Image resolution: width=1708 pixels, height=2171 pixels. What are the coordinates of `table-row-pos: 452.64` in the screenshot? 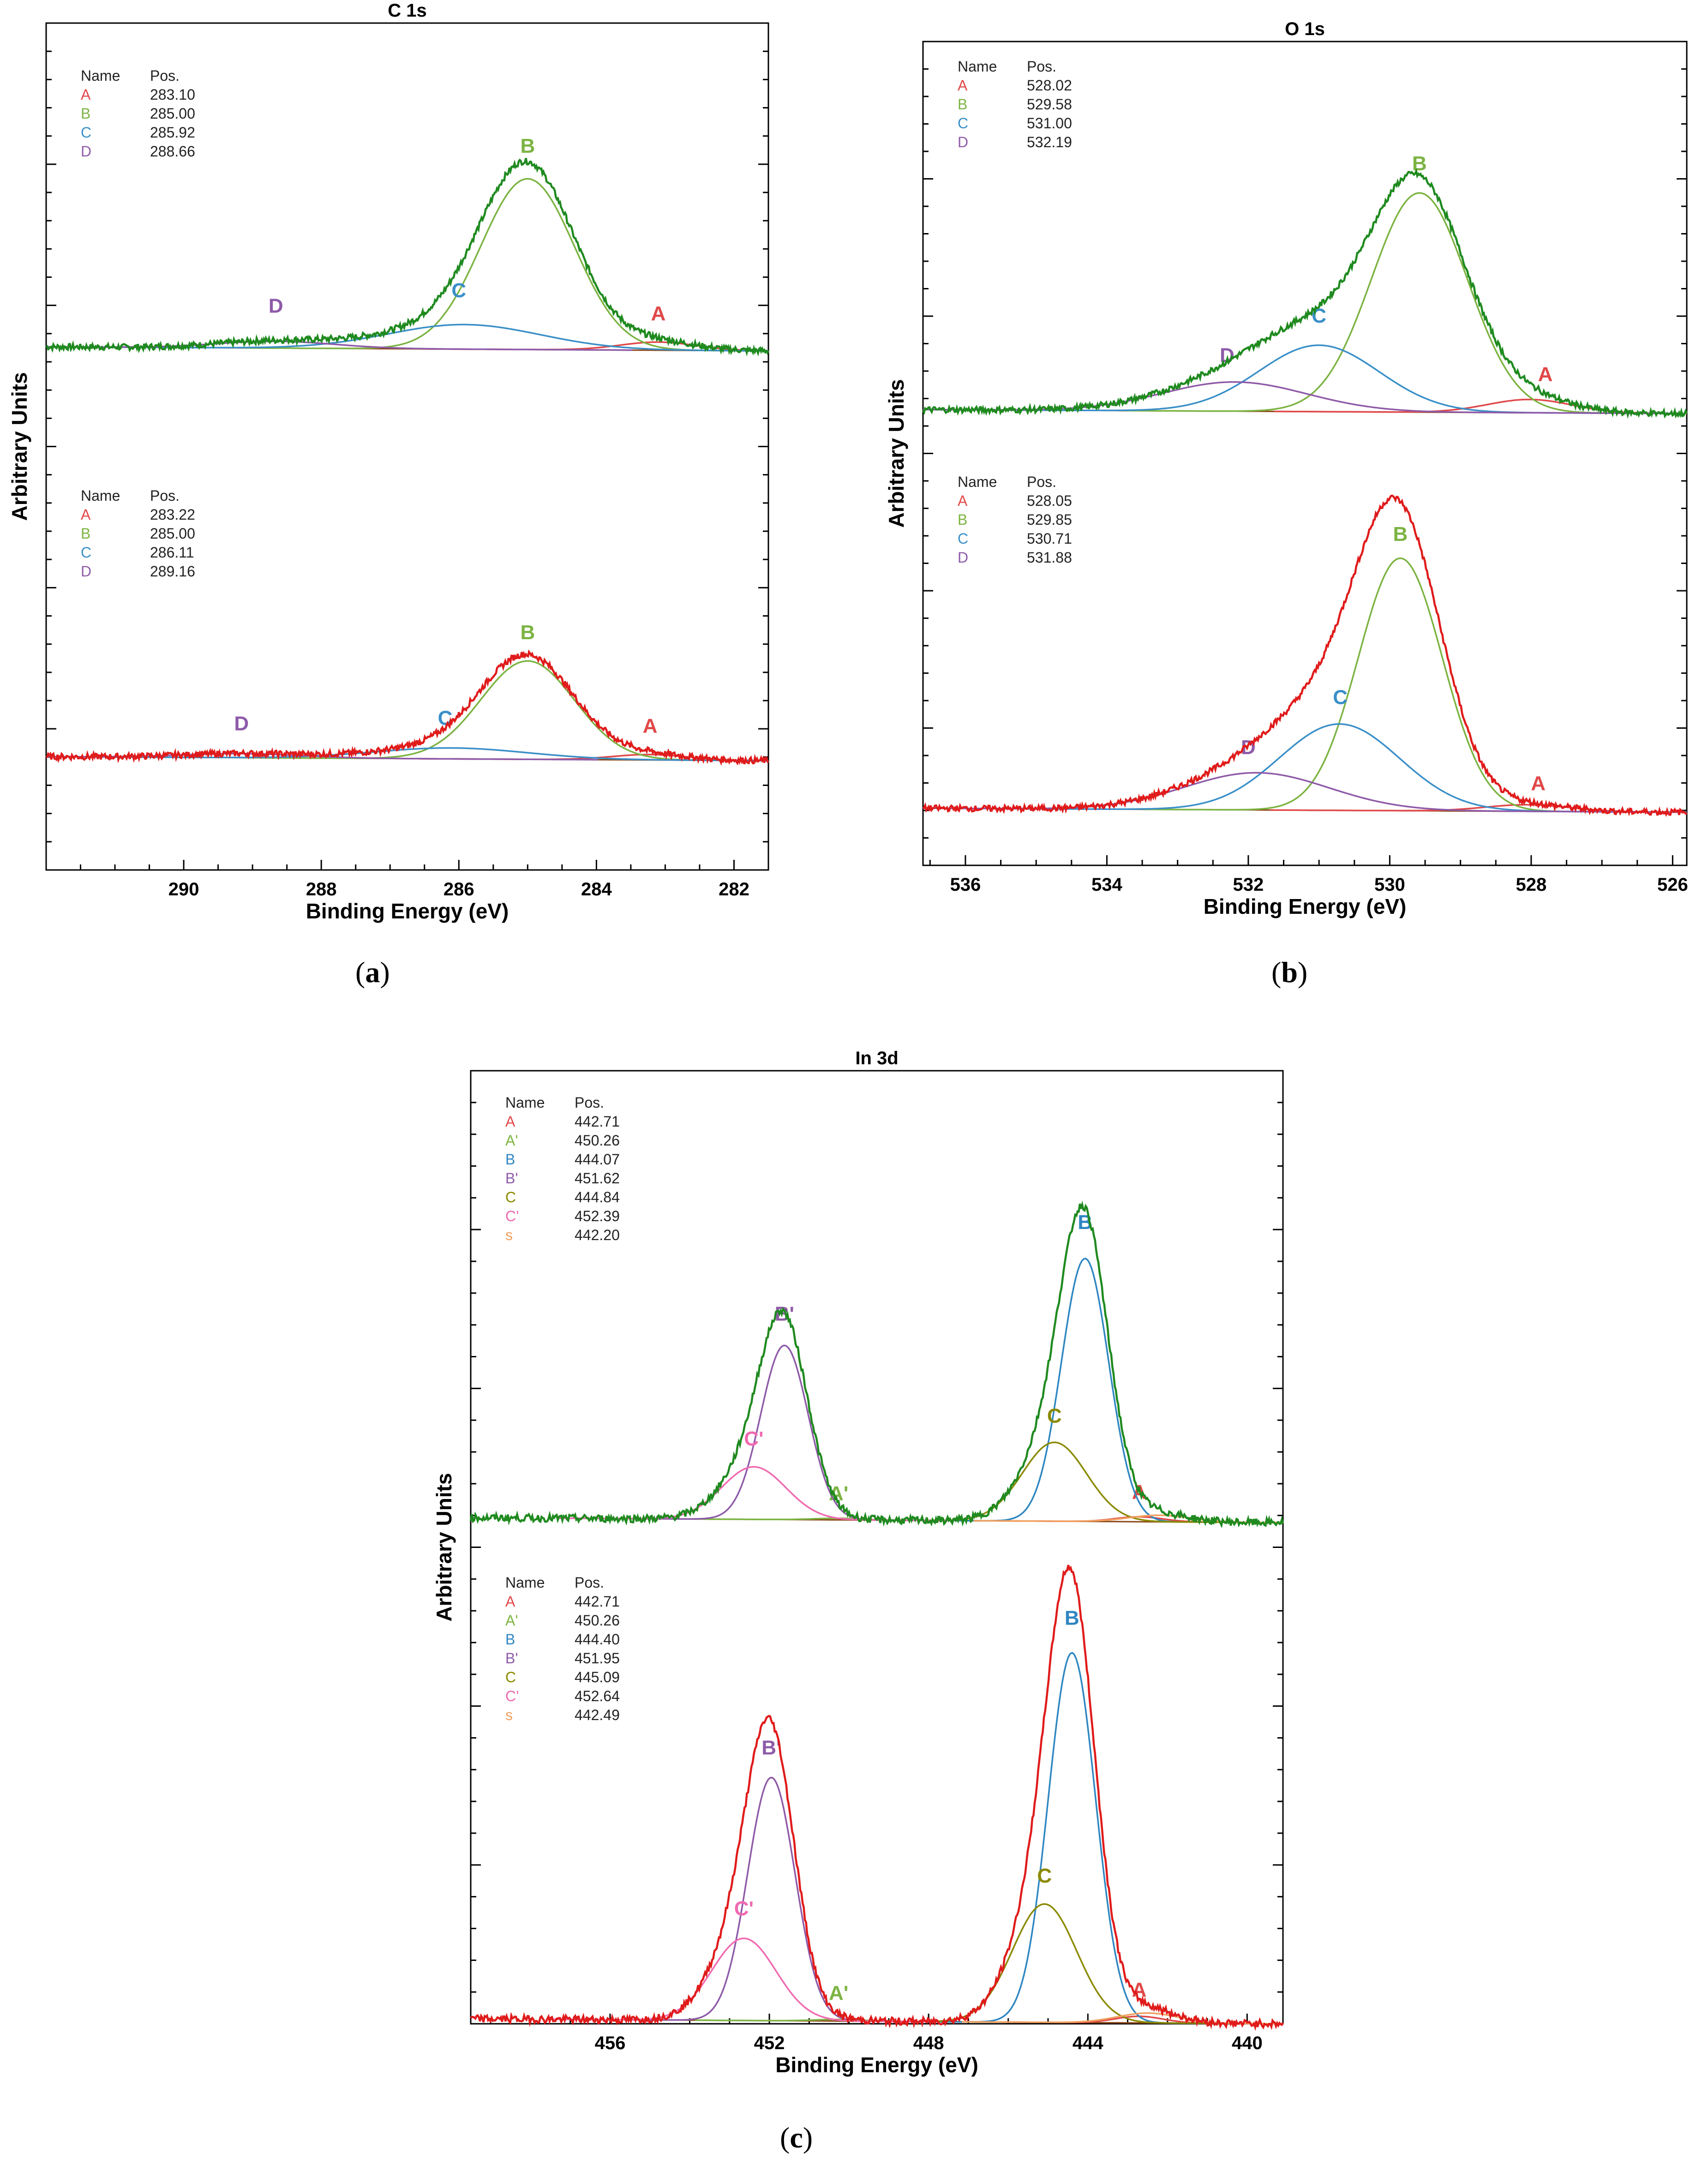 It's located at (598, 1696).